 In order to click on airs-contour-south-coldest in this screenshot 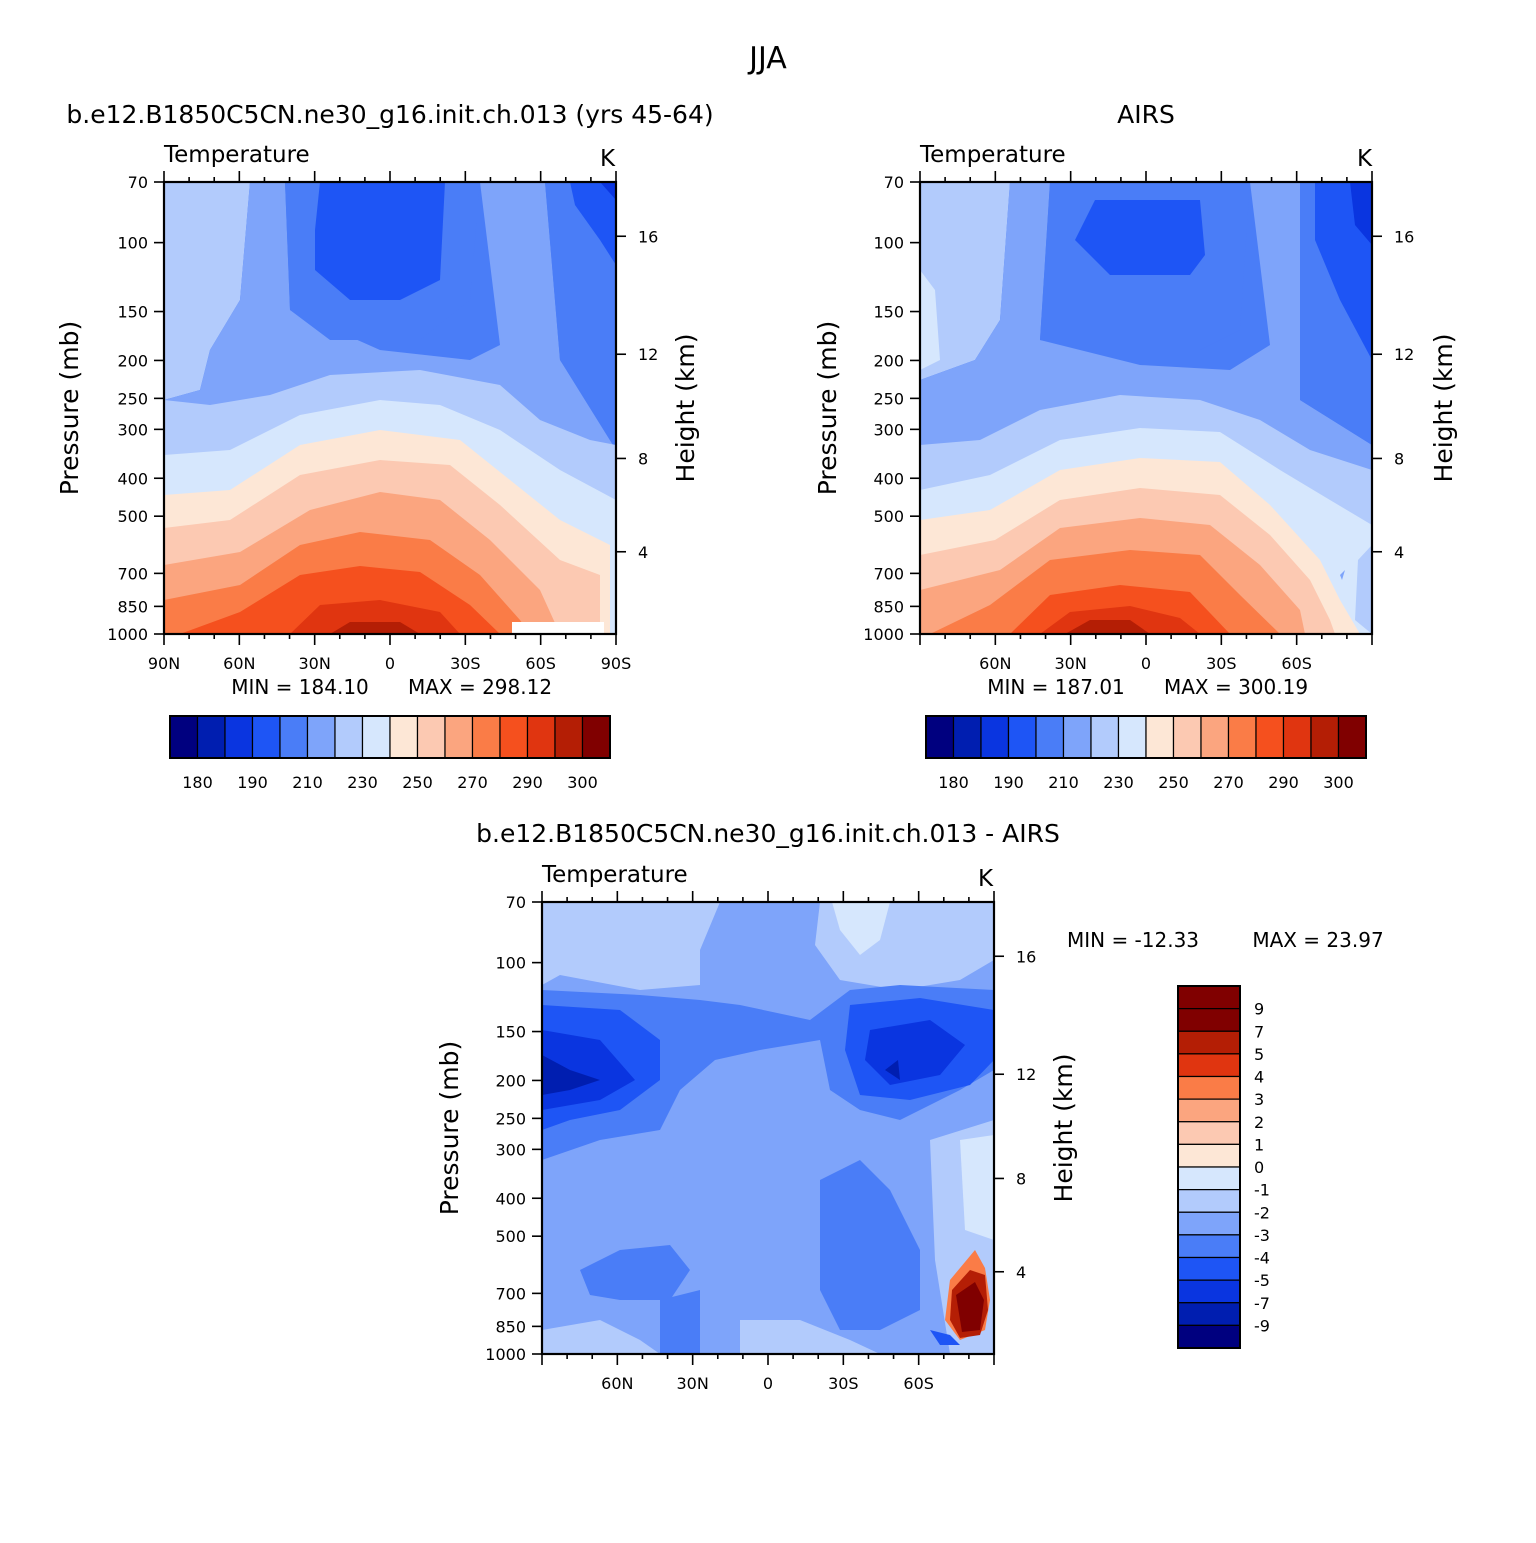, I will do `click(1361, 213)`.